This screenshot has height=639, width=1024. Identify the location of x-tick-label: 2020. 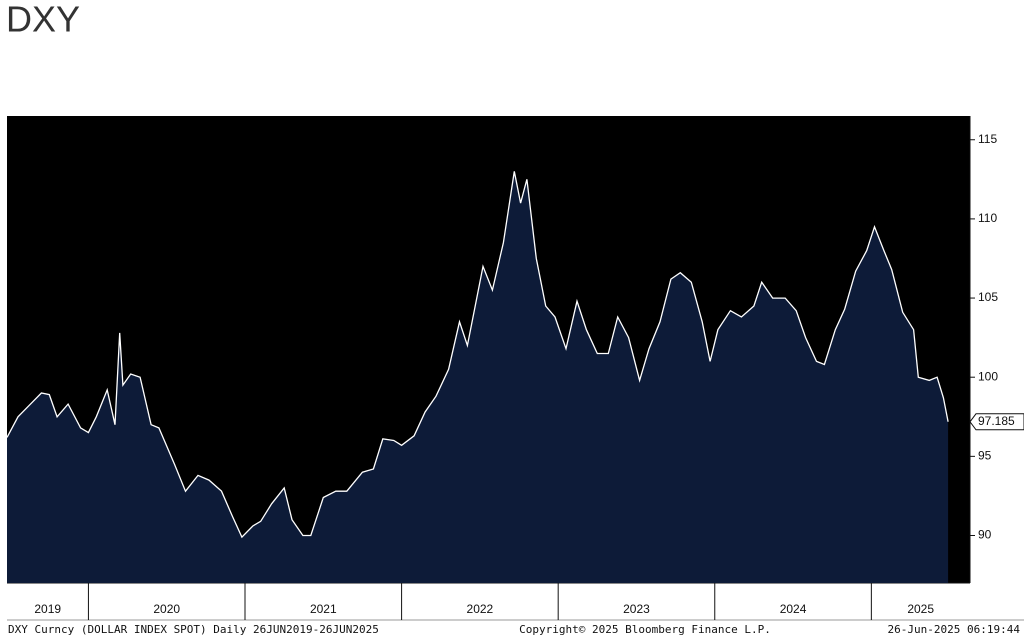
(166, 609).